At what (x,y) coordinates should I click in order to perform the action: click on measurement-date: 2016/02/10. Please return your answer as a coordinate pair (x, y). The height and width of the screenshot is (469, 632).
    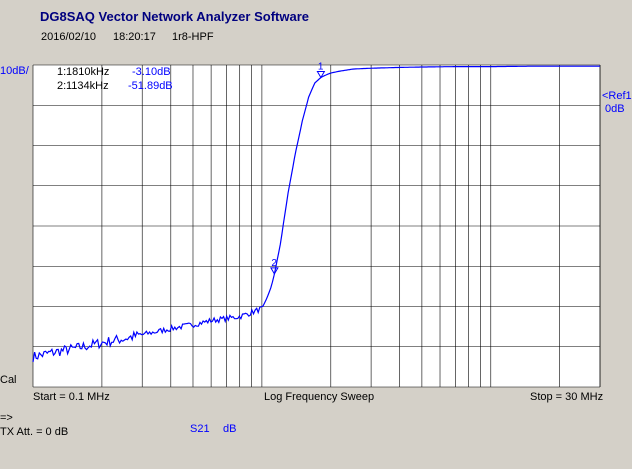
    Looking at the image, I should click on (69, 37).